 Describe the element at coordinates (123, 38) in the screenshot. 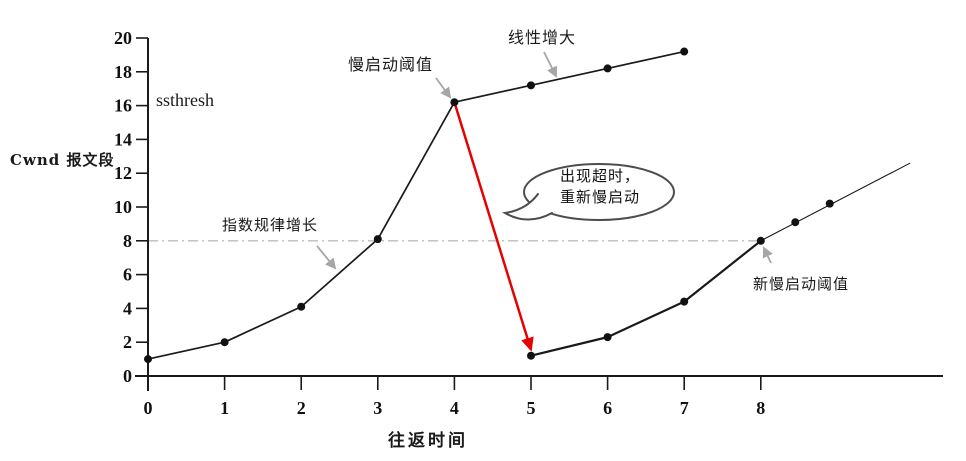

I see `y-tick-label: 20` at that location.